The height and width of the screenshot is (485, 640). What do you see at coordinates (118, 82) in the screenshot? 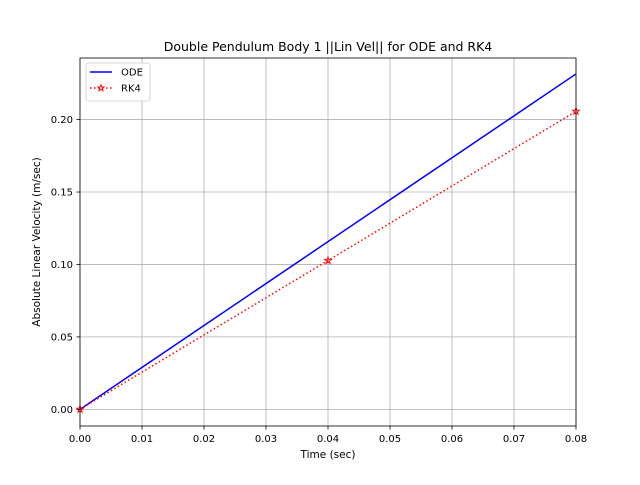
I see `legend: ODE RK4` at bounding box center [118, 82].